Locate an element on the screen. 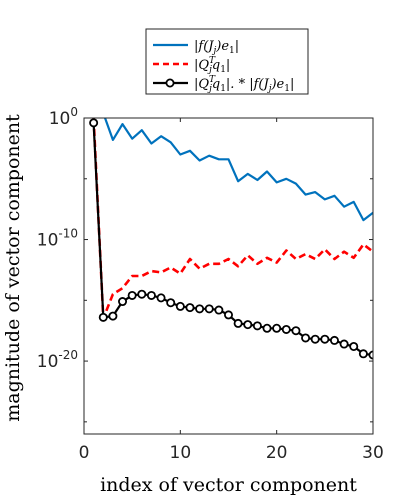 This screenshot has width=411, height=498. legend-label-1: |QT jq1| is located at coordinates (212, 65).